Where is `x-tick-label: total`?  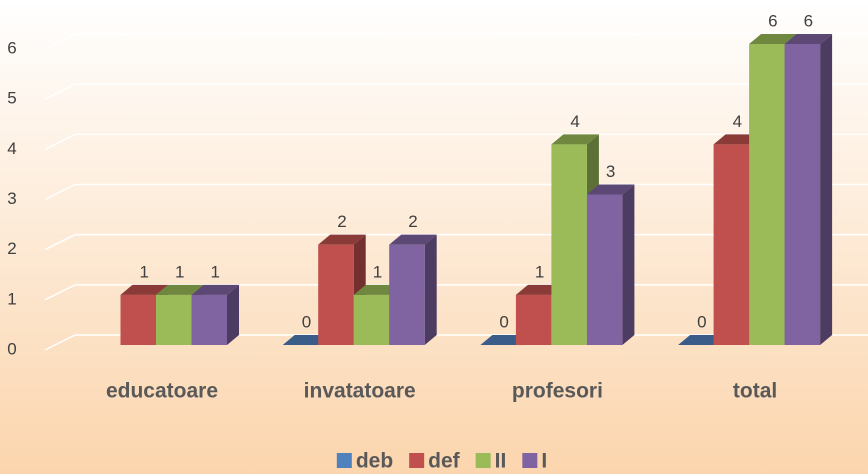
x-tick-label: total is located at coordinates (755, 391).